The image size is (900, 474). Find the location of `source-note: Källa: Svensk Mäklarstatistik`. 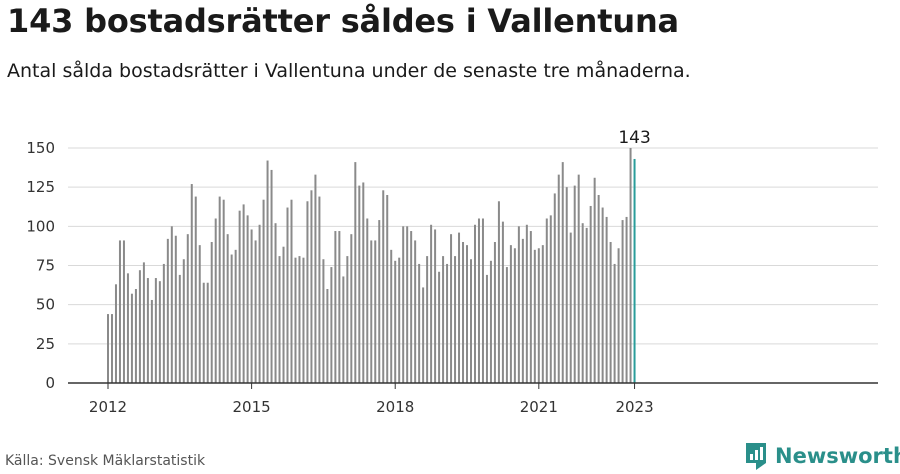

source-note: Källa: Svensk Mäklarstatistik is located at coordinates (105, 461).